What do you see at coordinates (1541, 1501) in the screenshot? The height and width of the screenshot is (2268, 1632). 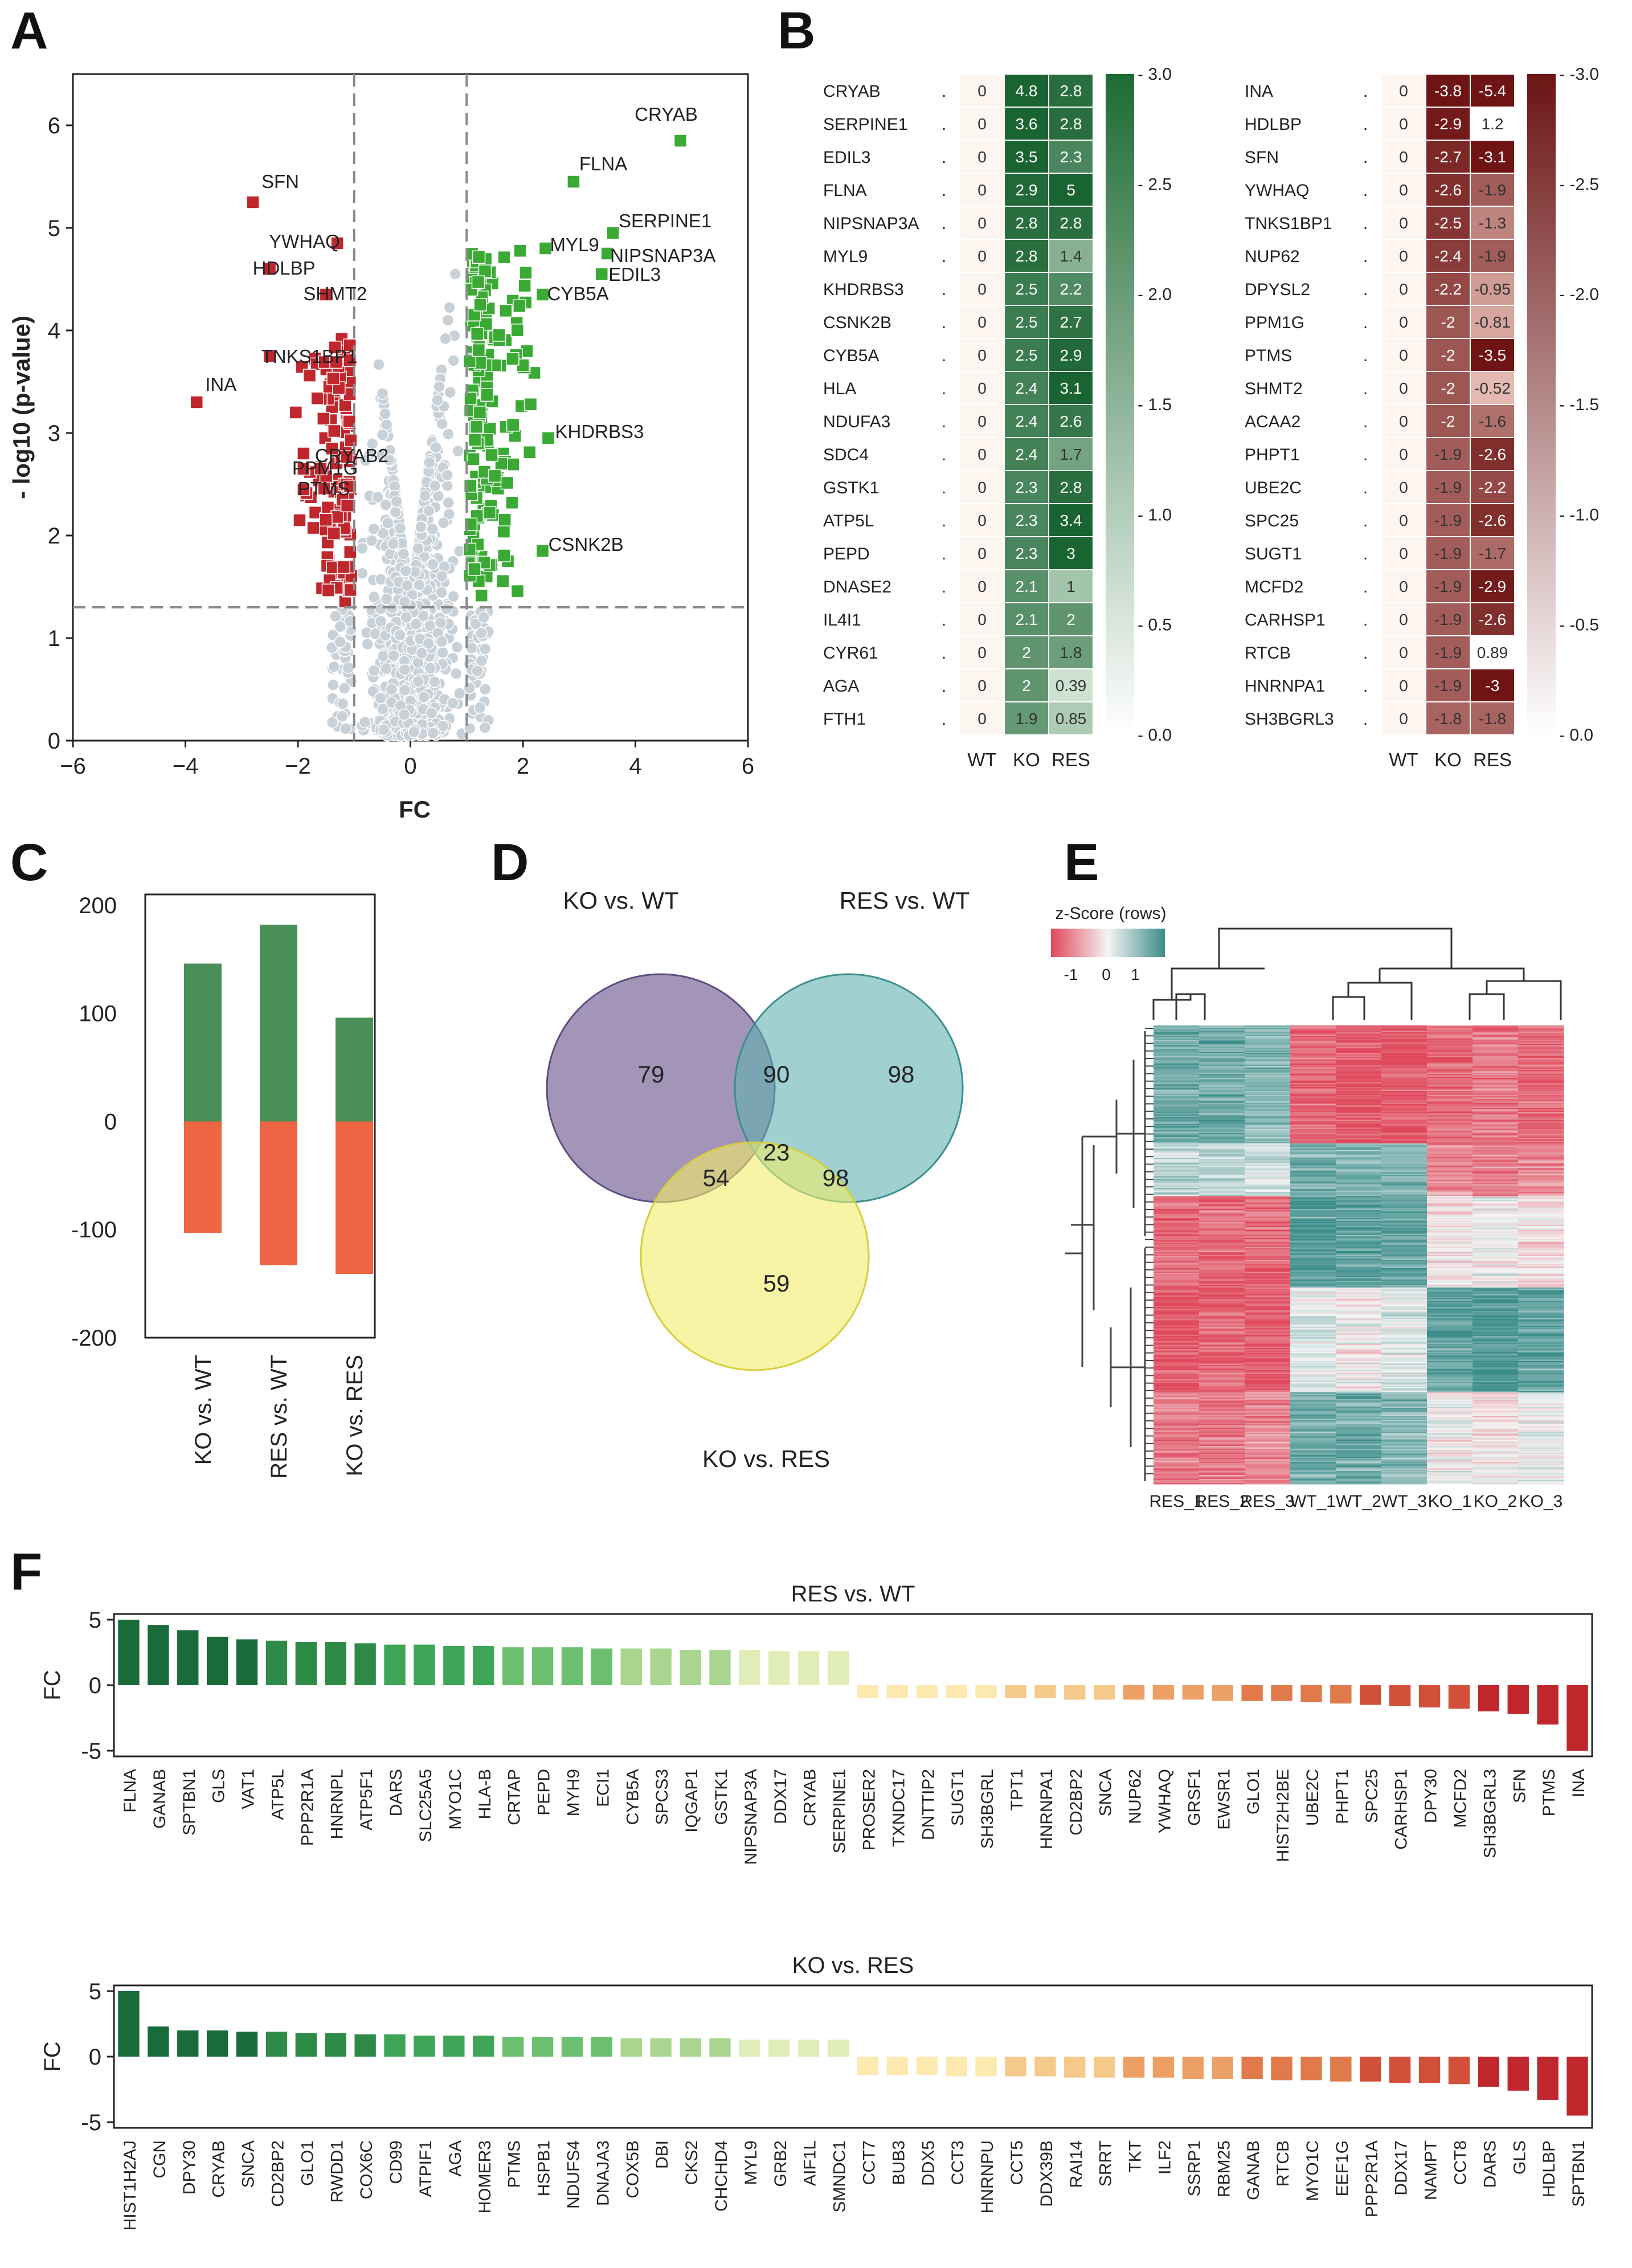 I see `sample-label: KO_3` at bounding box center [1541, 1501].